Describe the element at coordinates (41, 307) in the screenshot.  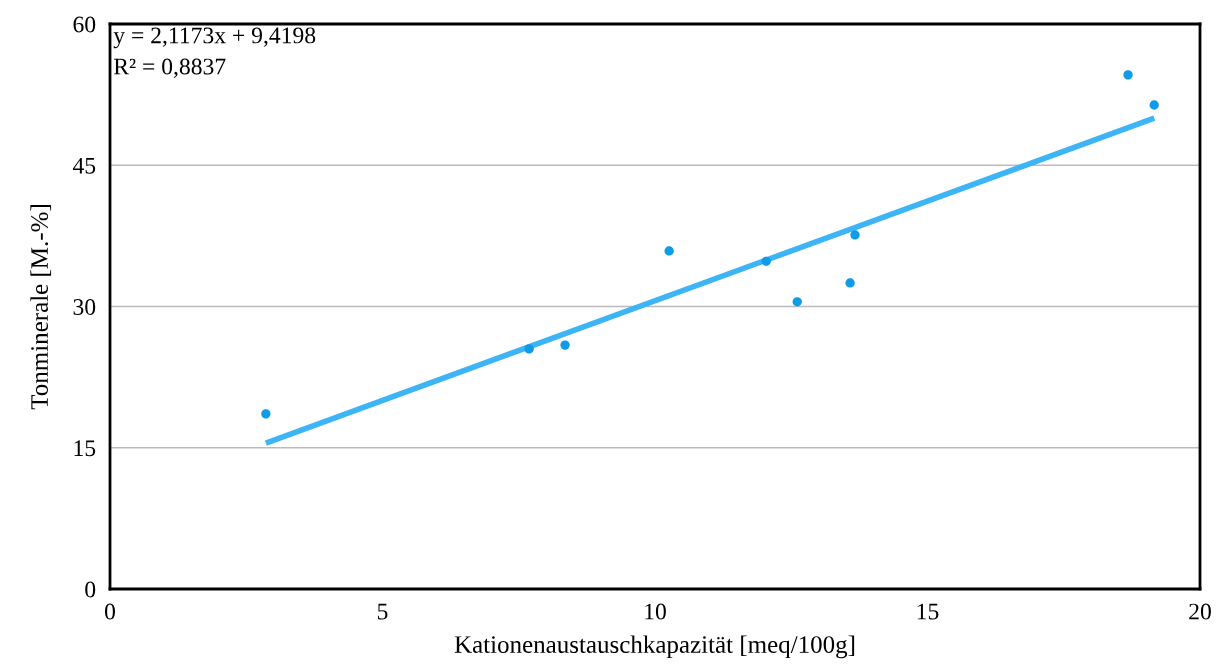
I see `y-axis-title: Tonminerale [M.-%]` at that location.